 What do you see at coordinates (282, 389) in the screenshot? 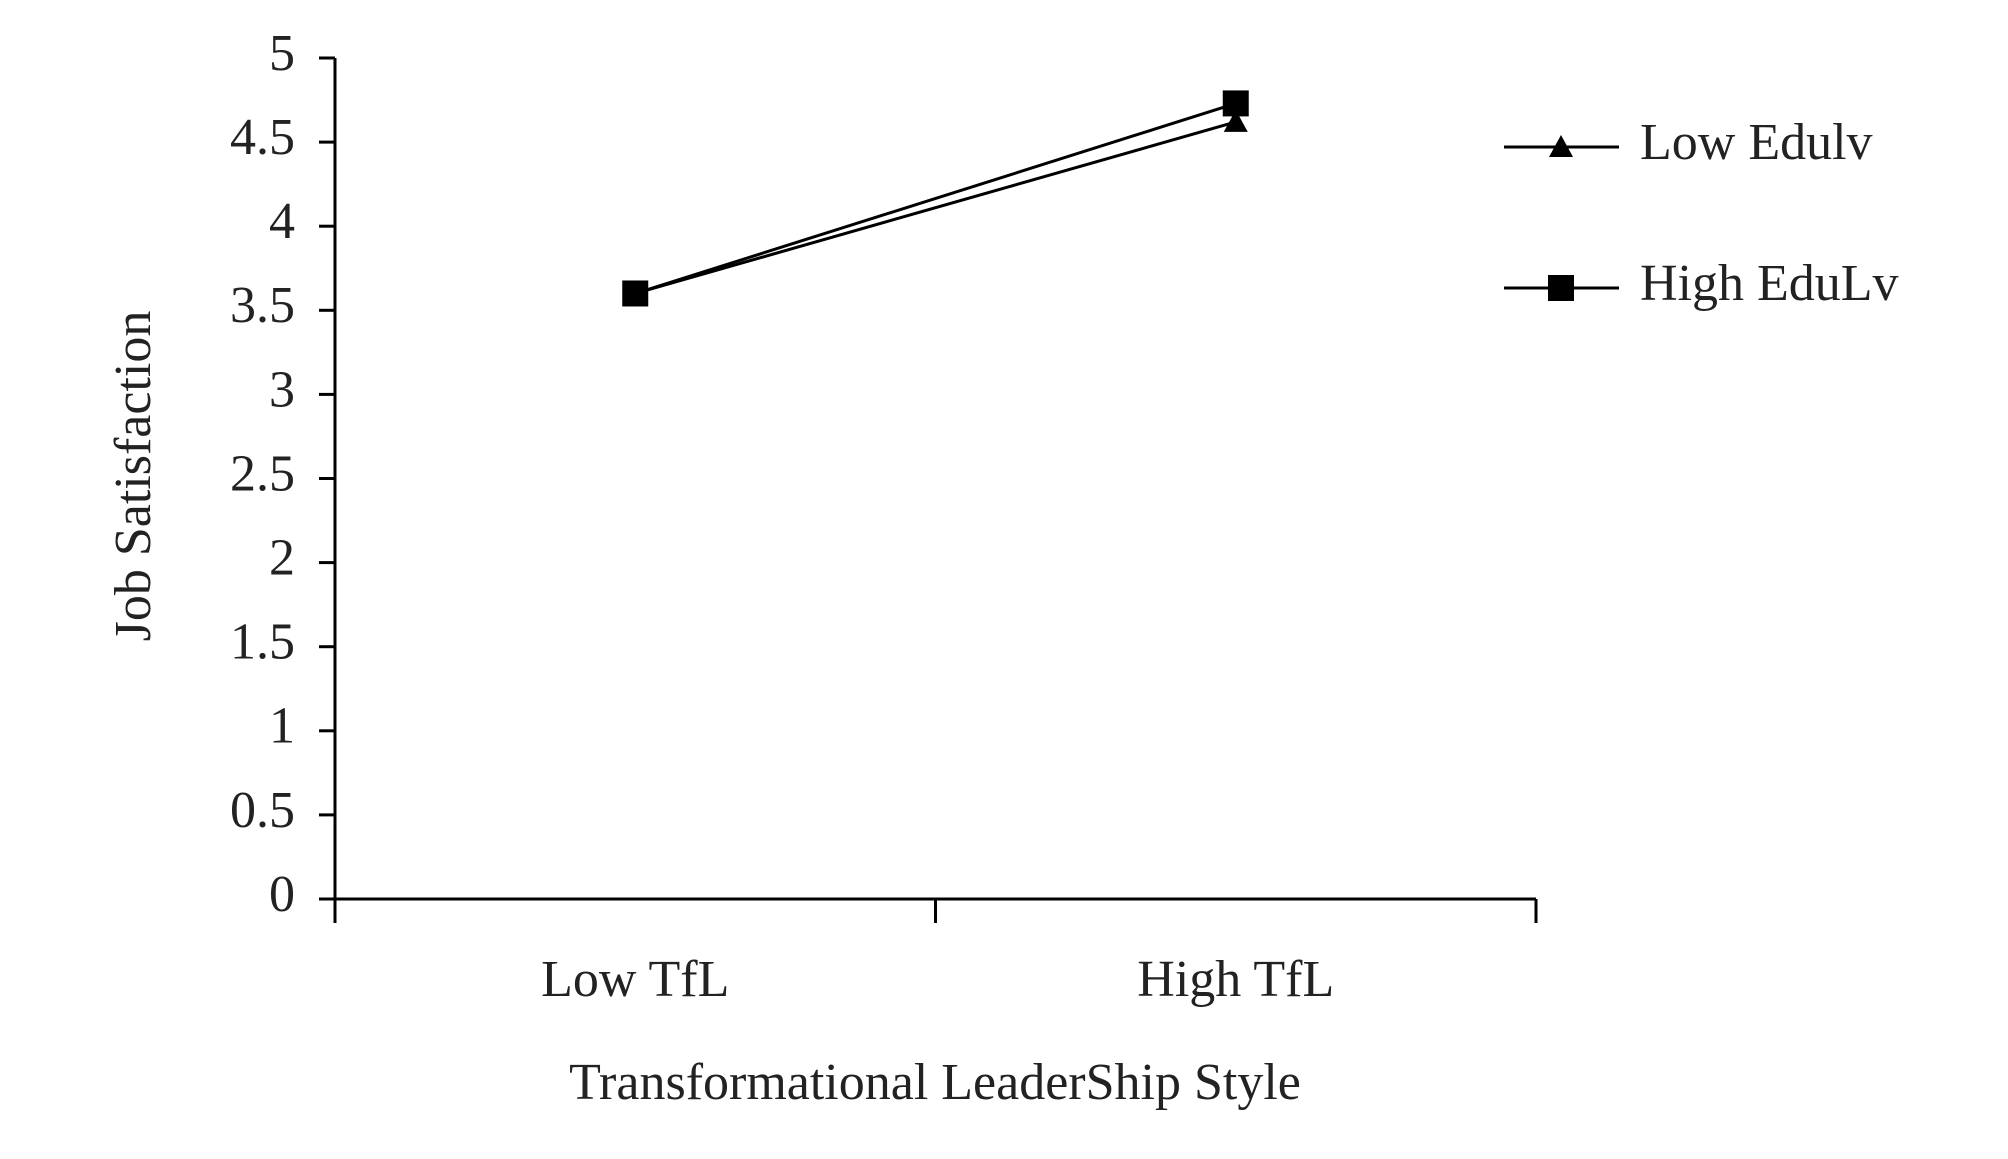
I see `y-tick-label: 3` at bounding box center [282, 389].